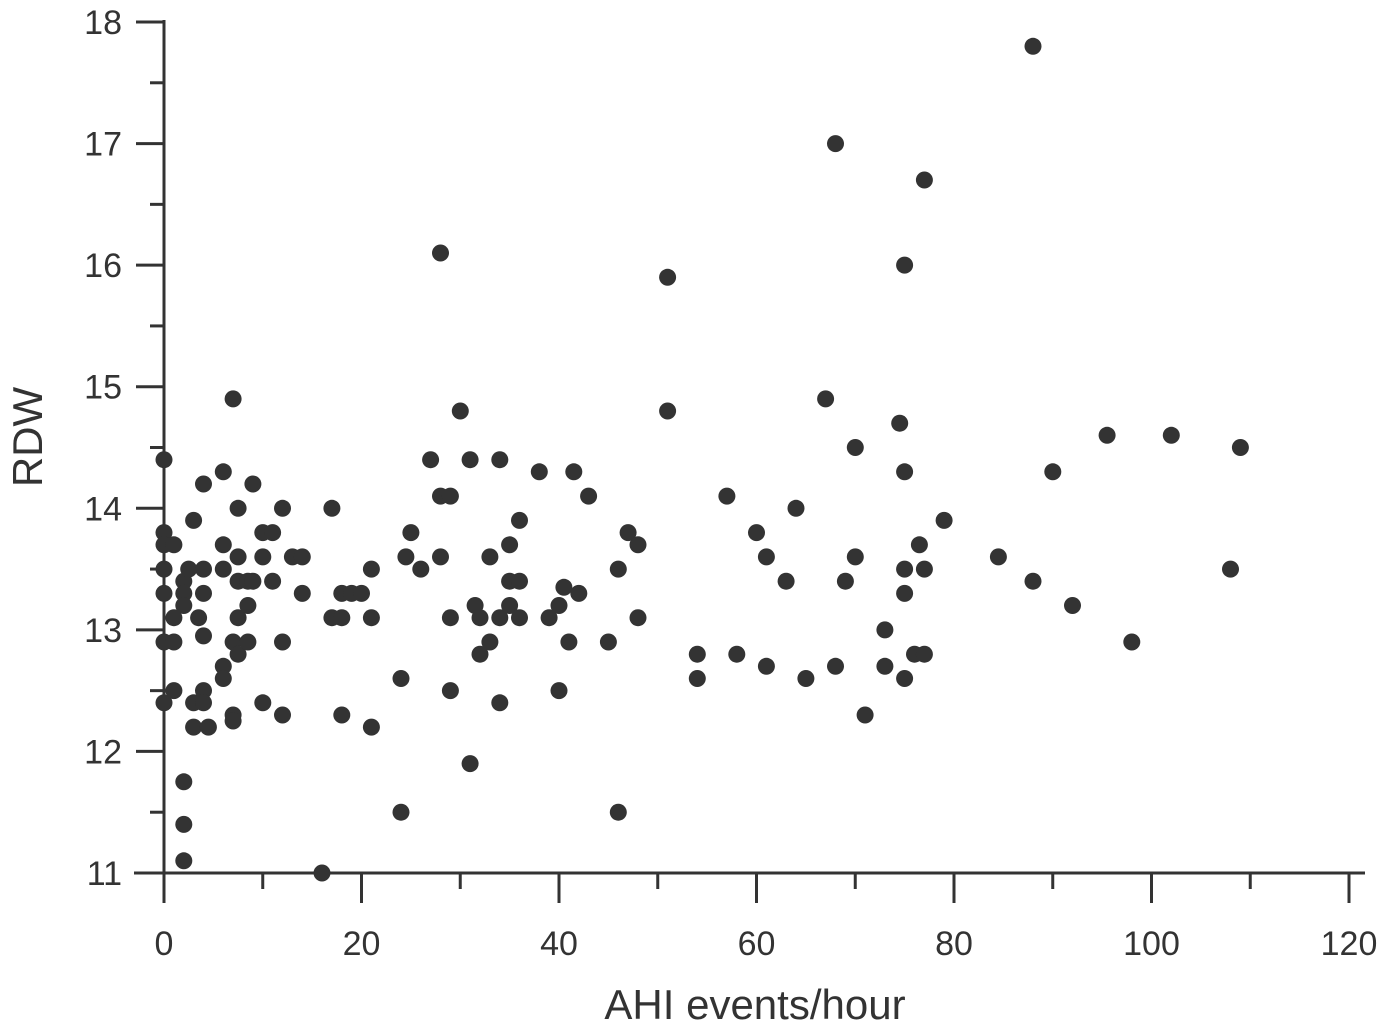 Image resolution: width=1385 pixels, height=1033 pixels. Describe the element at coordinates (754, 1004) in the screenshot. I see `x-axis-title: AHI events/hour` at that location.